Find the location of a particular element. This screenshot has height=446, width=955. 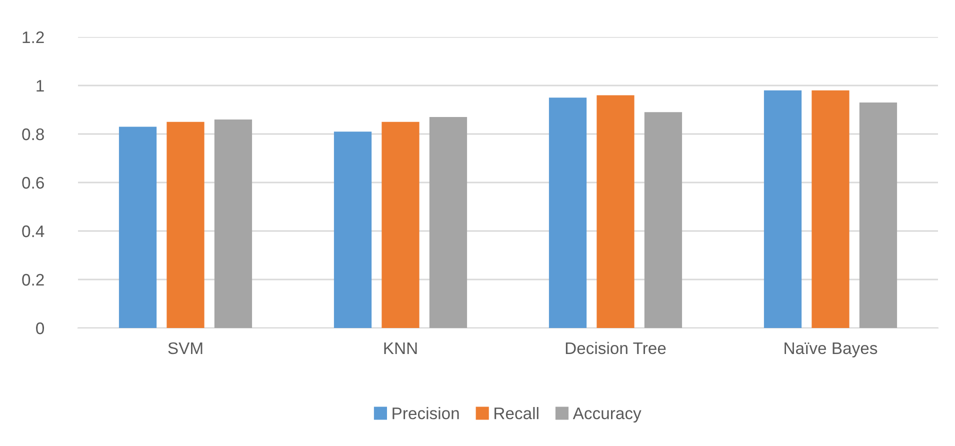

x-tick-label: KNN is located at coordinates (400, 348).